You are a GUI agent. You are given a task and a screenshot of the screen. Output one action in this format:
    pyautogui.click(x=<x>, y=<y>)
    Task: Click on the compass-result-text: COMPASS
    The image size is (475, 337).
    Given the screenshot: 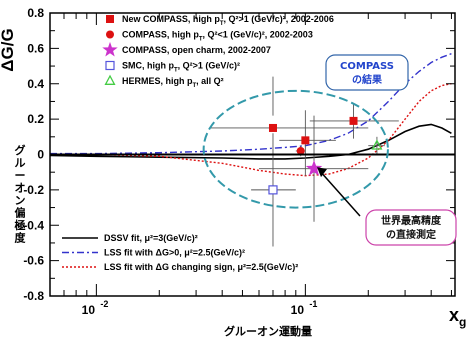 What is the action you would take?
    pyautogui.click(x=367, y=66)
    